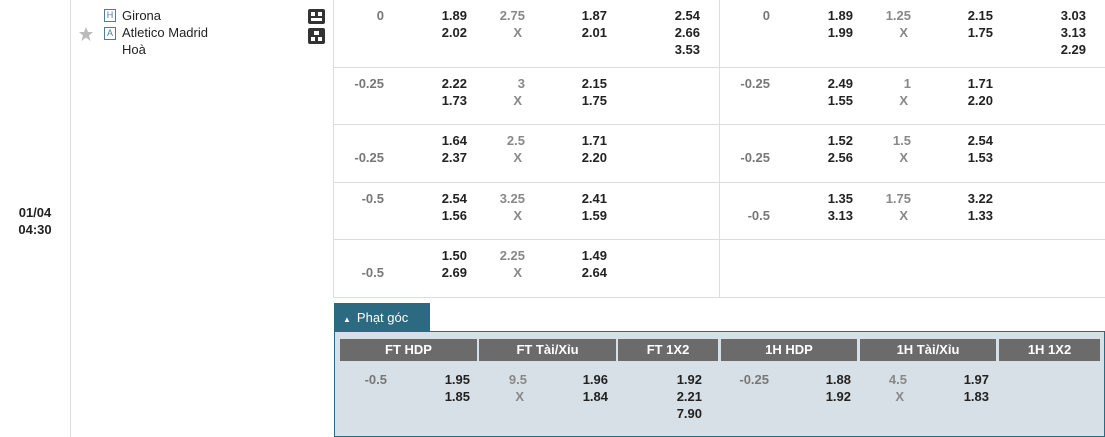 The width and height of the screenshot is (1105, 437). Describe the element at coordinates (594, 215) in the screenshot. I see `total-odds: 1.59` at that location.